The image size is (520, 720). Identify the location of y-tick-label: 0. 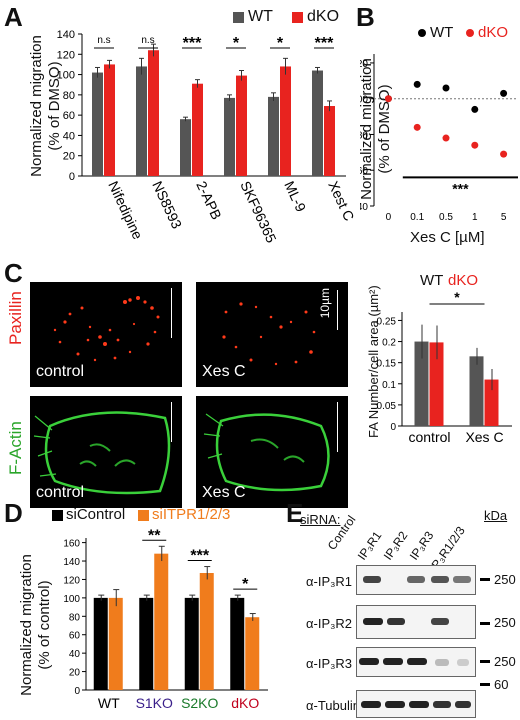
(393, 427).